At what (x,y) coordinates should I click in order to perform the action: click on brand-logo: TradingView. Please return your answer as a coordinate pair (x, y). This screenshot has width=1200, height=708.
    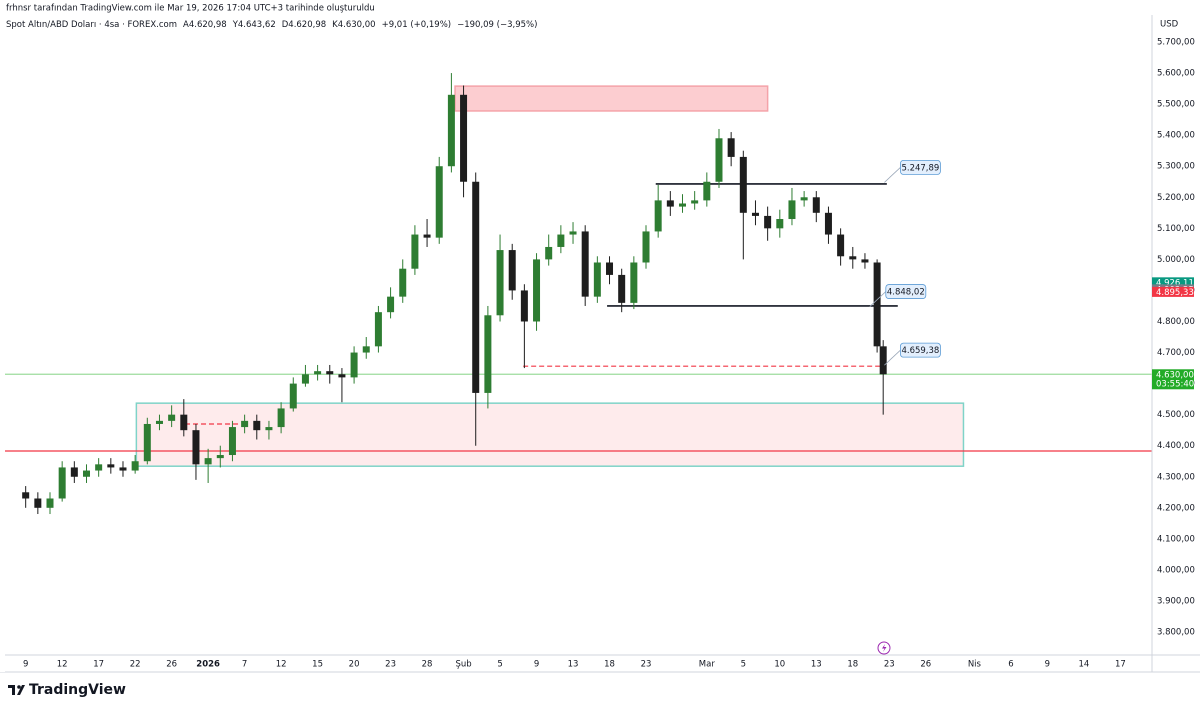
    Looking at the image, I should click on (67, 690).